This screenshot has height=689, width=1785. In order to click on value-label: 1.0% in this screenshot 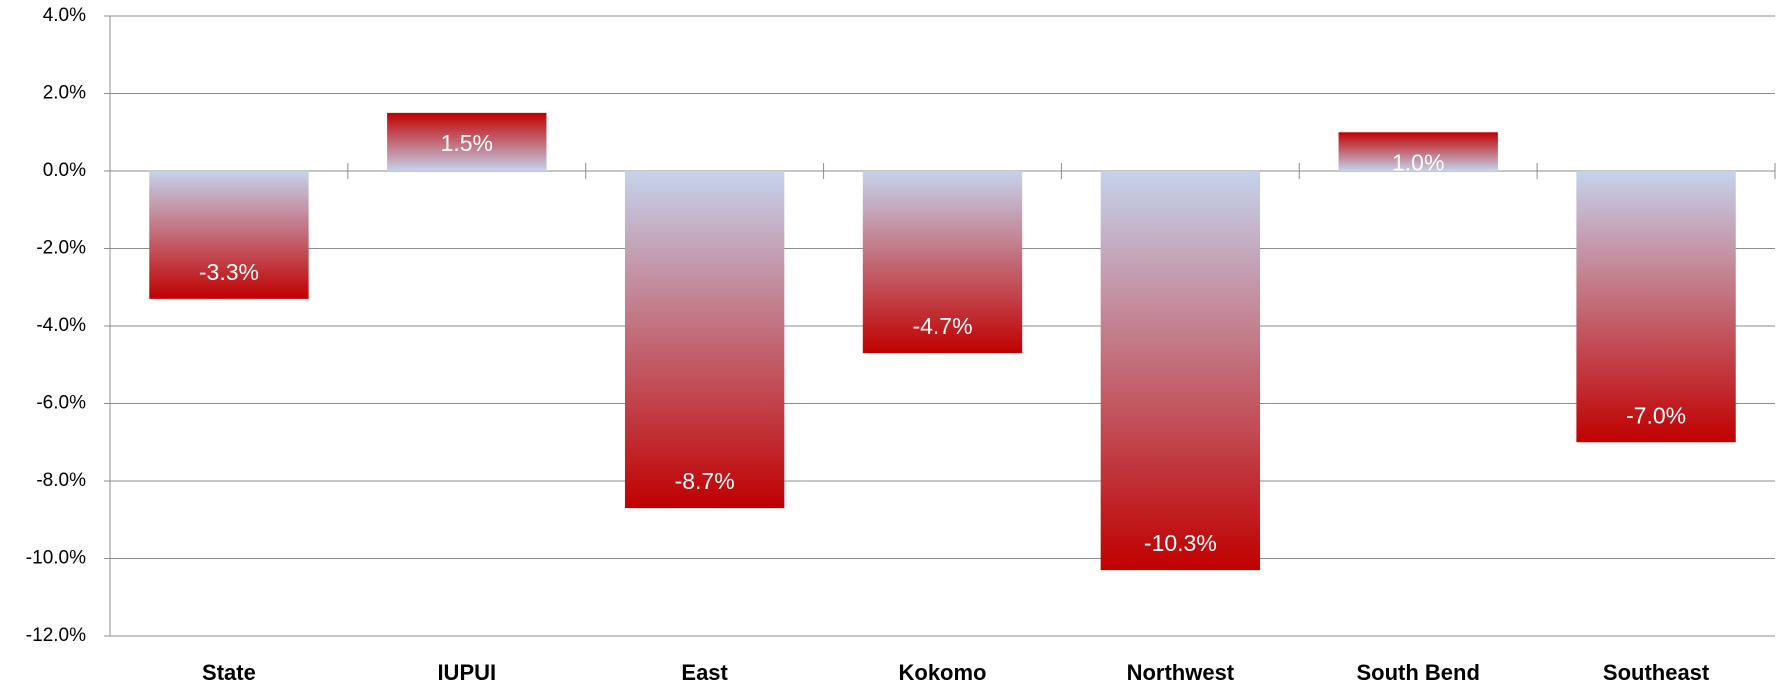, I will do `click(1418, 162)`.